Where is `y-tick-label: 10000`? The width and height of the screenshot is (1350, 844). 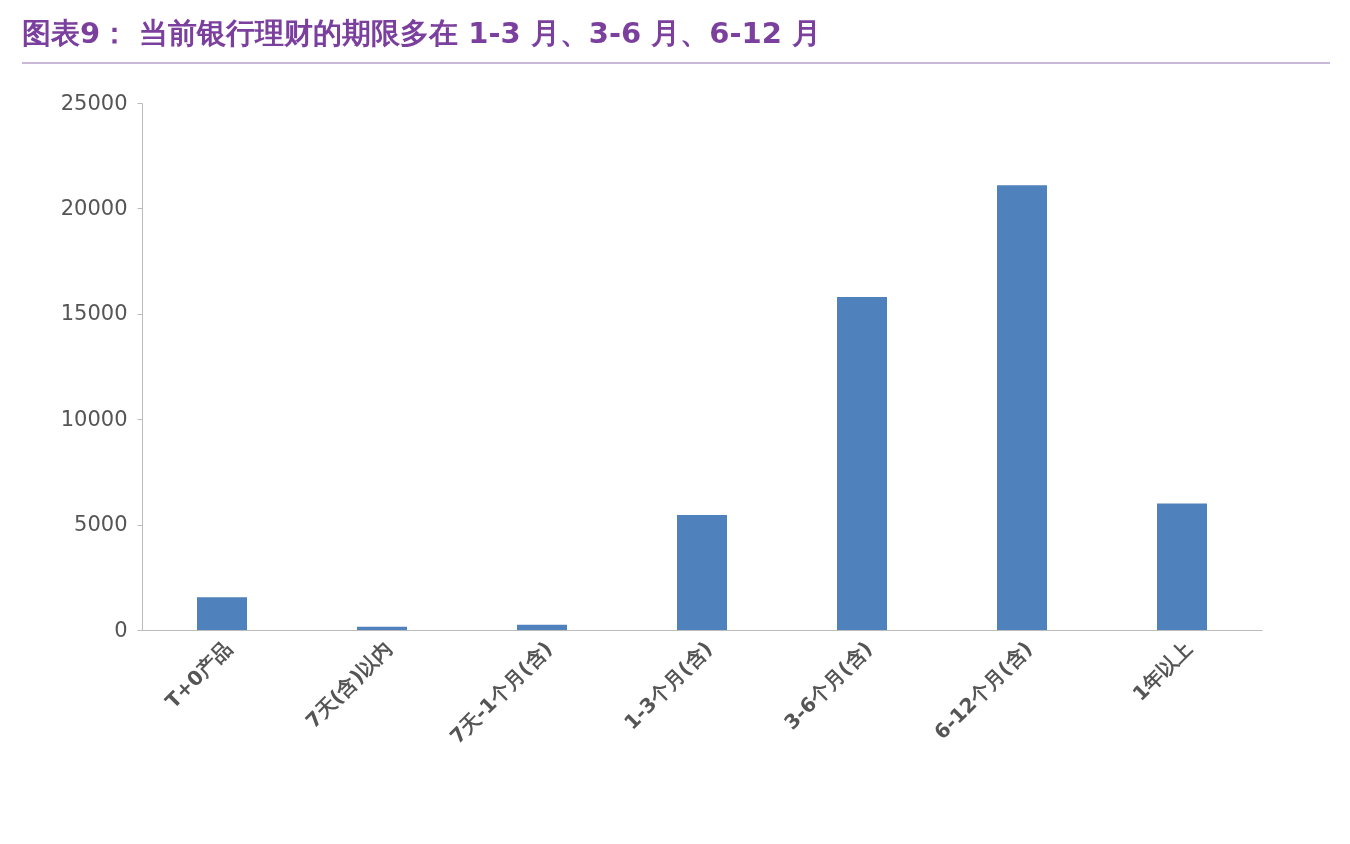 y-tick-label: 10000 is located at coordinates (94, 418).